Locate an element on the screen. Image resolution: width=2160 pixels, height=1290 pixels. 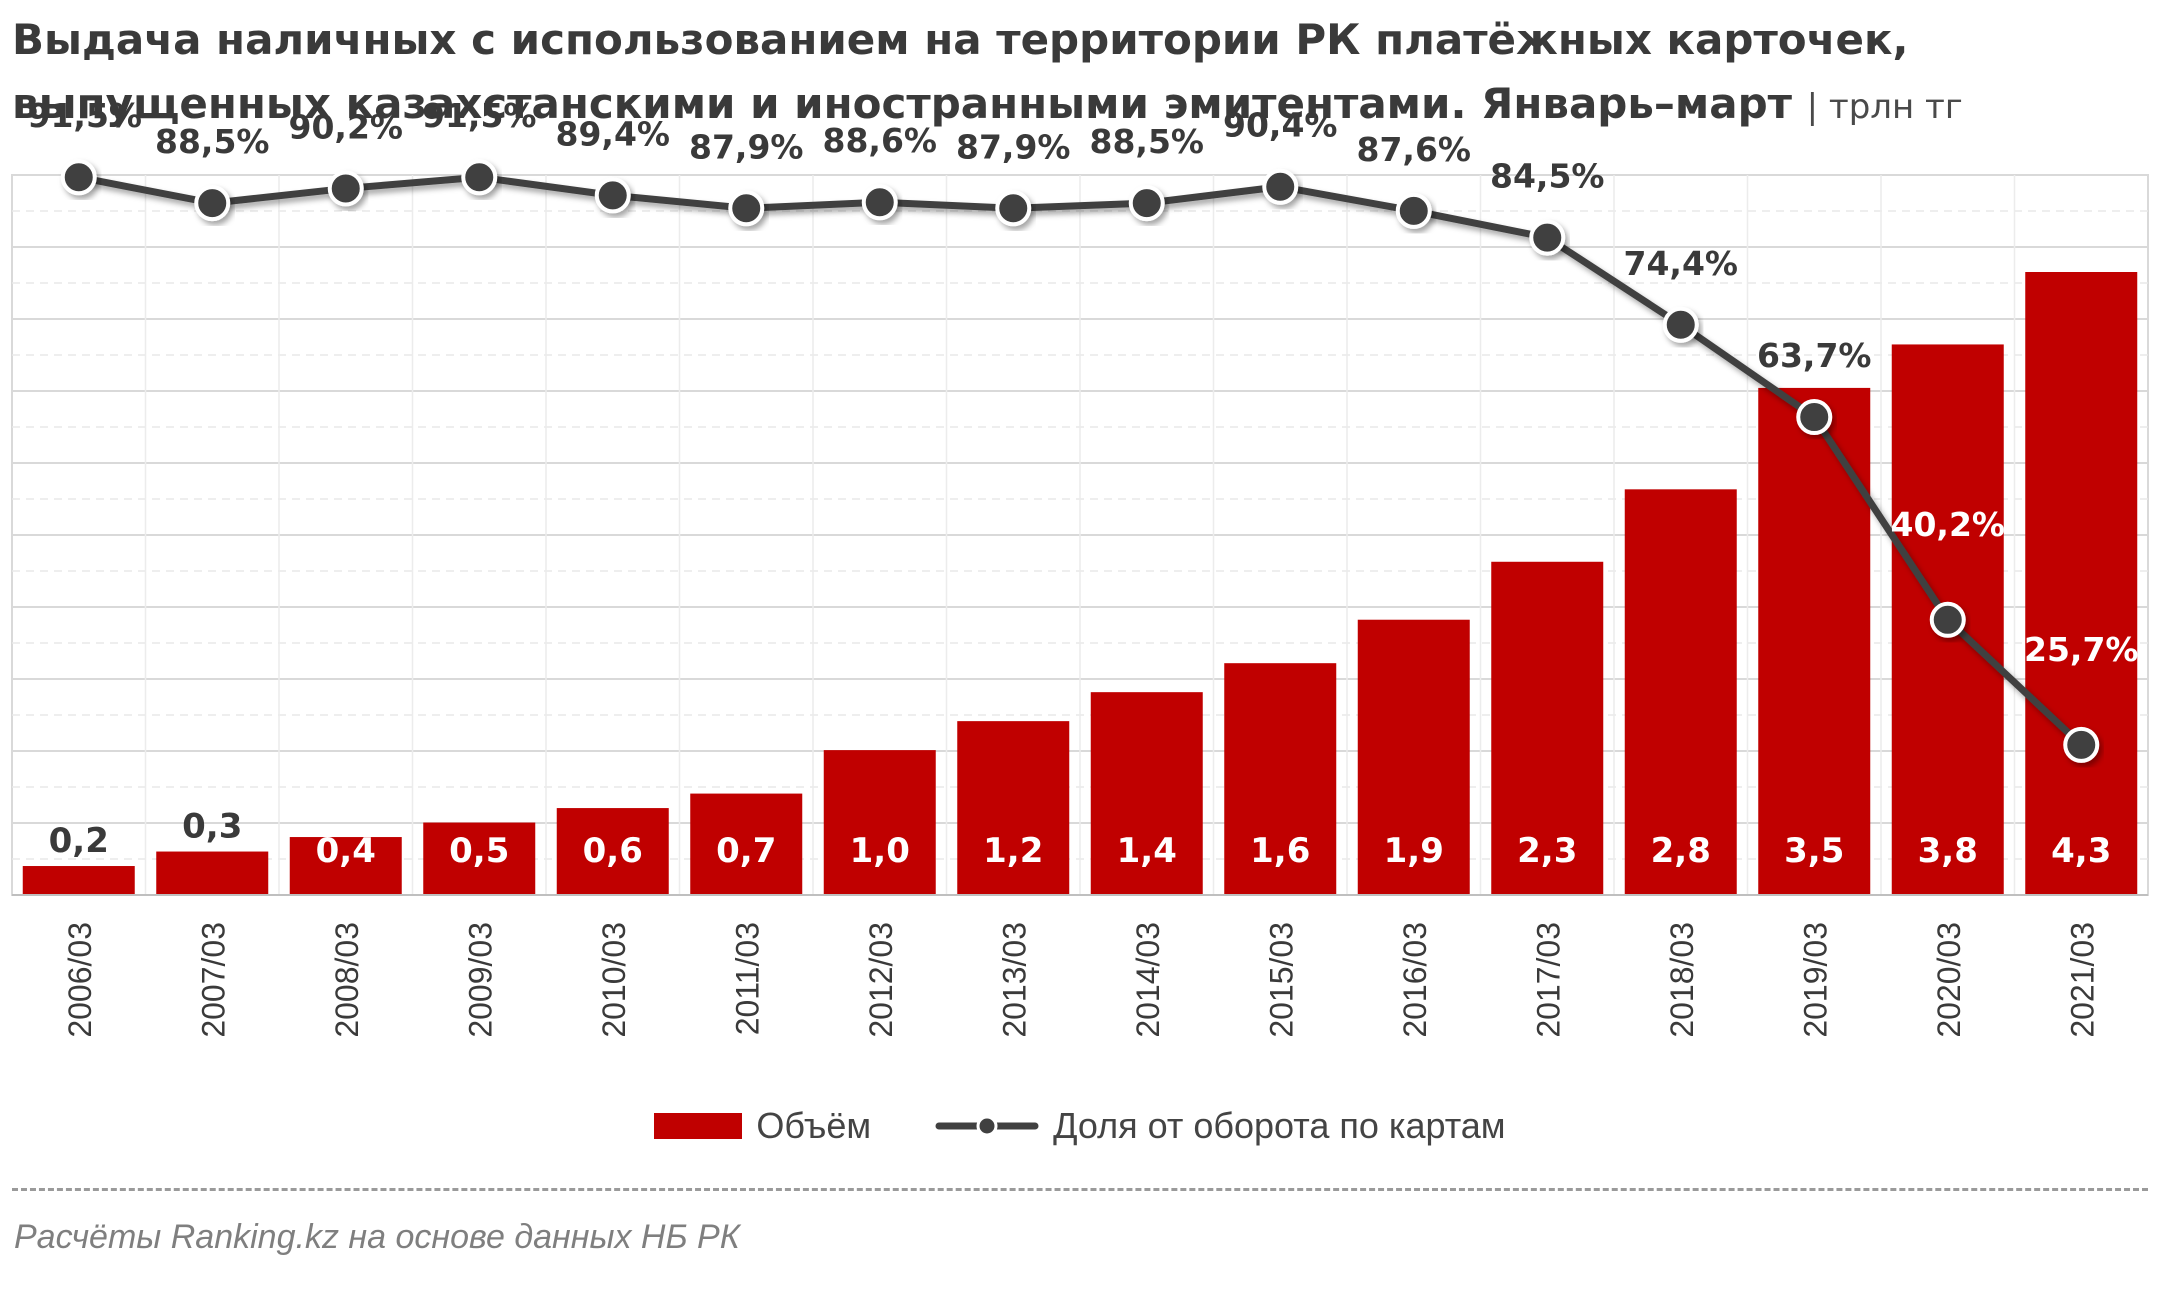
x-tick-label: 2019/03 is located at coordinates (1815, 980).